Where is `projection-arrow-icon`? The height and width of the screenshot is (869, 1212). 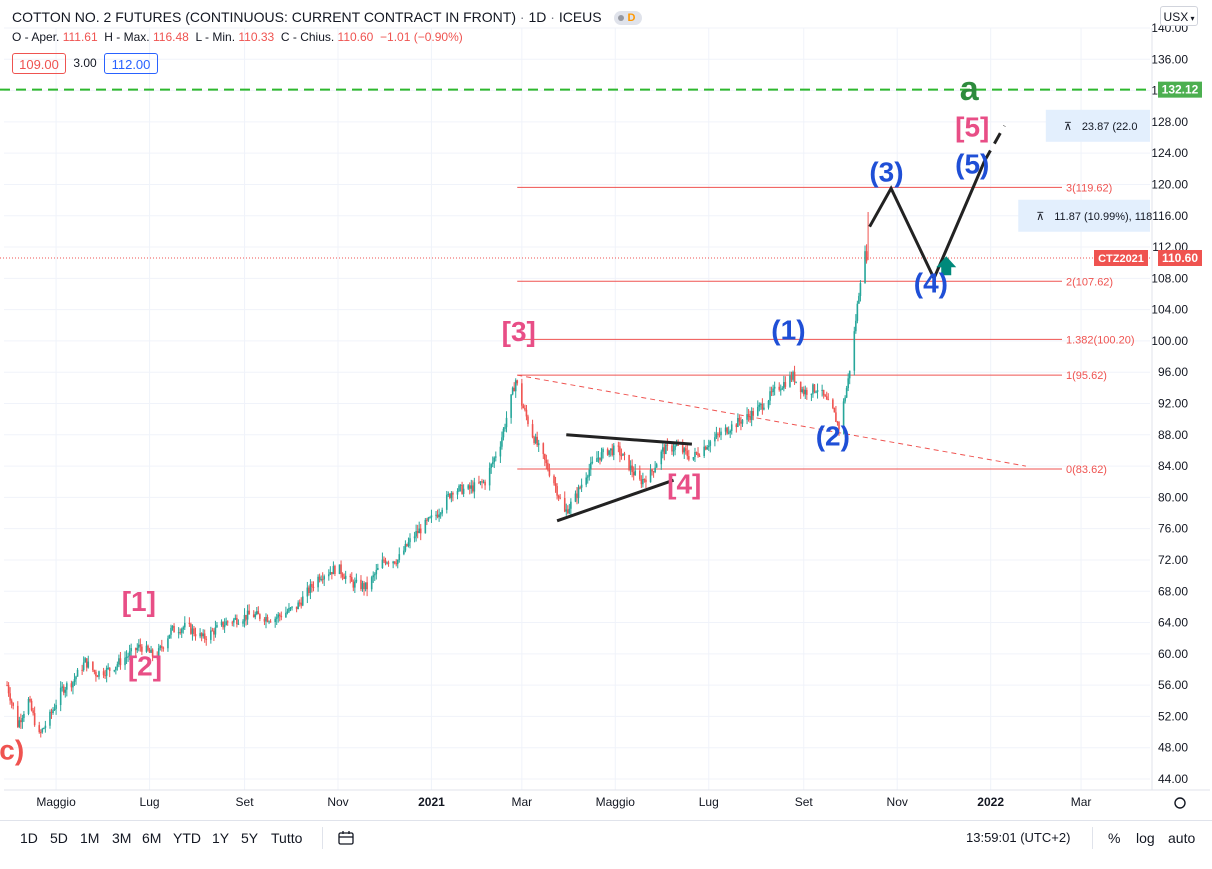
projection-arrow-icon is located at coordinates (946, 266).